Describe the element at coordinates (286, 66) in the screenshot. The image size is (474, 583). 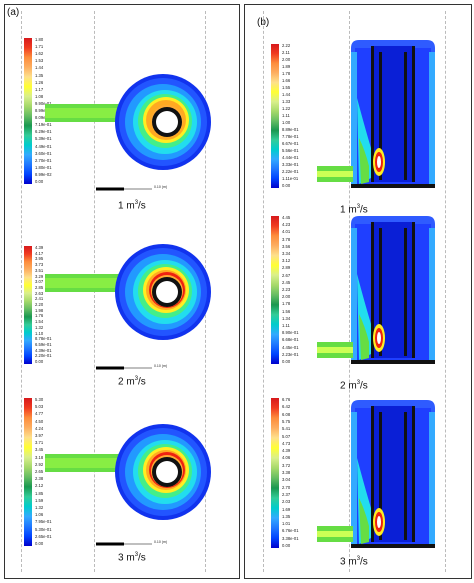
I see `colorbar-tick-label: 1.89` at that location.